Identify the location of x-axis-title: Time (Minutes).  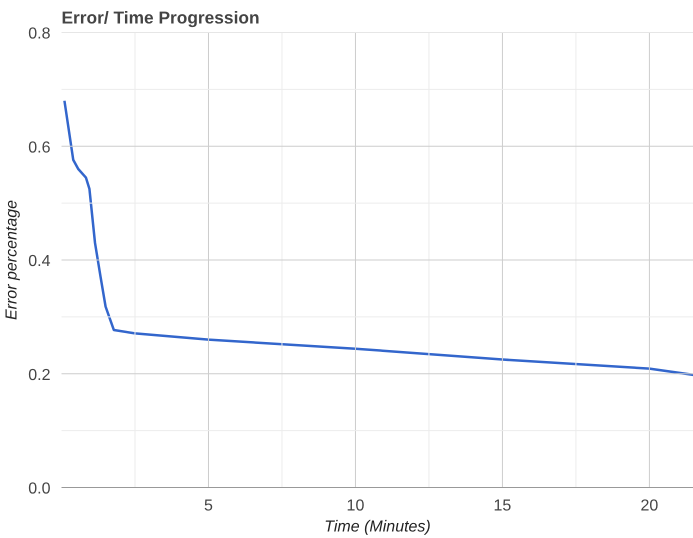
(377, 527).